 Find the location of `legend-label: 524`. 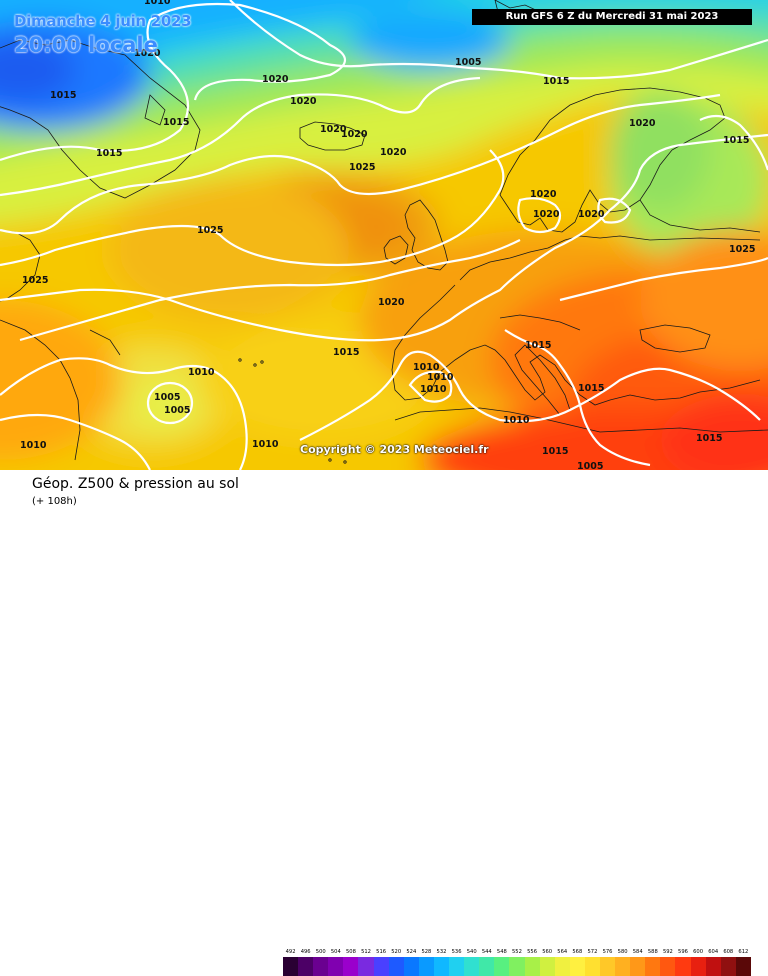

legend-label: 524 is located at coordinates (411, 952).